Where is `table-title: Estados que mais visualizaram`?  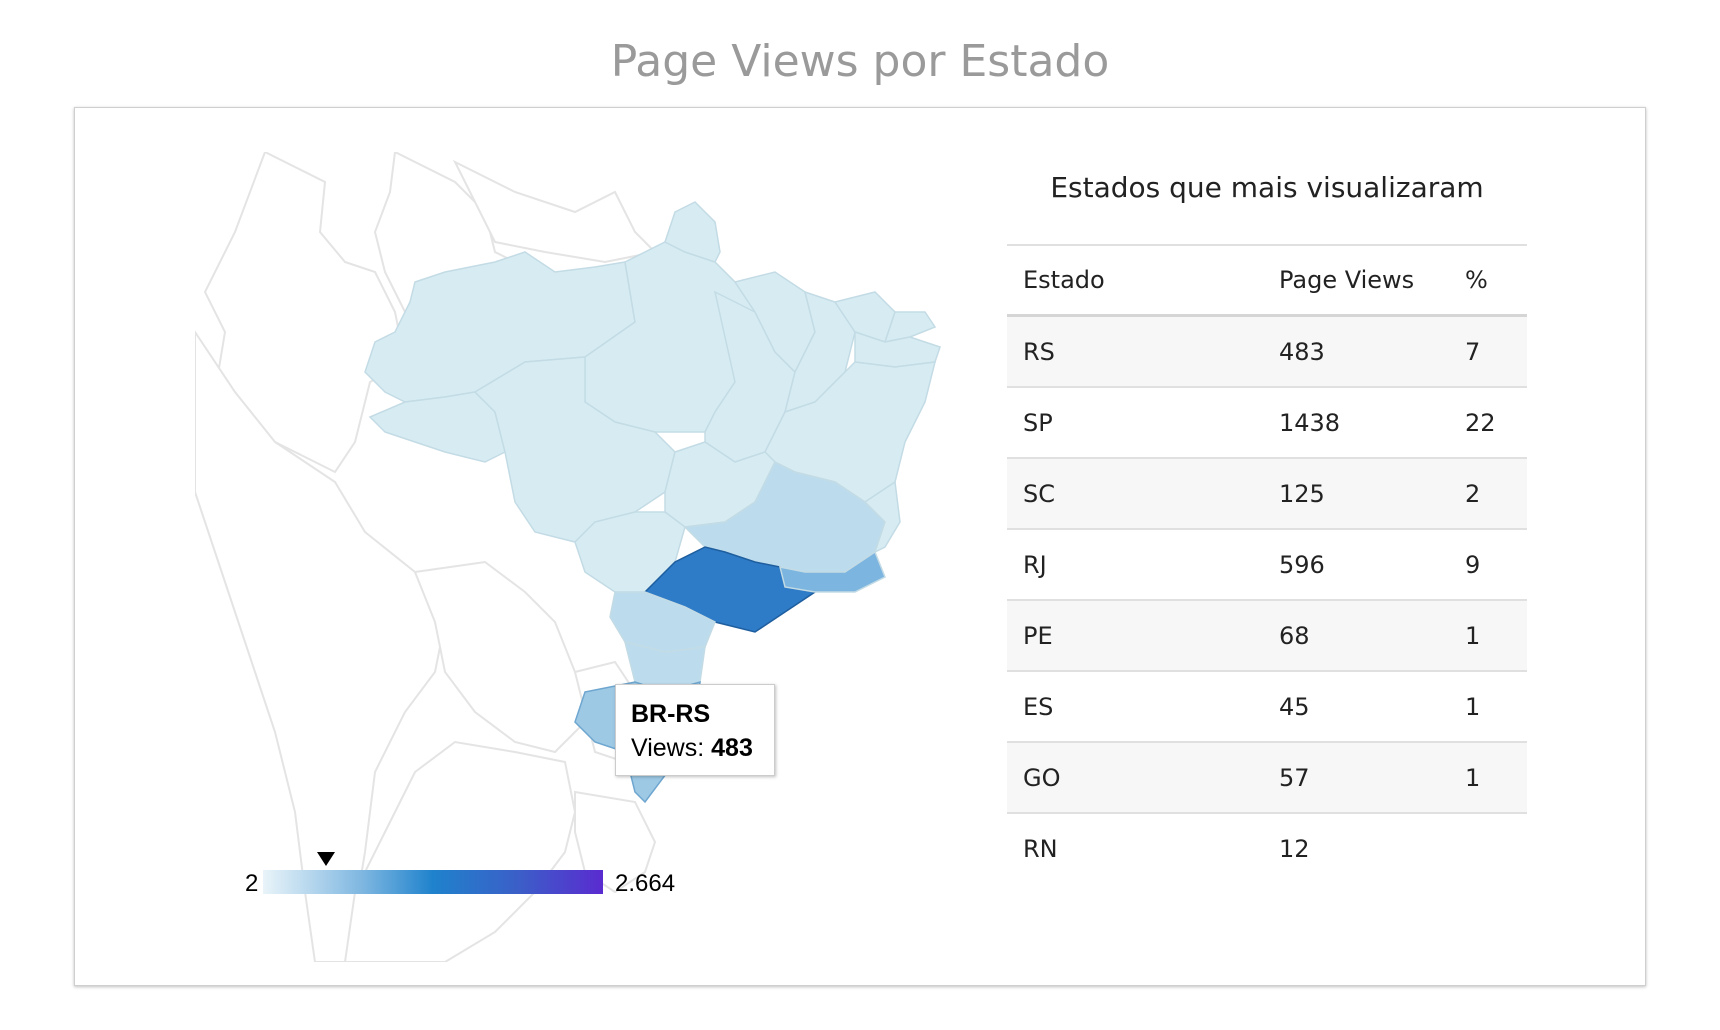
table-title: Estados que mais visualizaram is located at coordinates (1267, 187).